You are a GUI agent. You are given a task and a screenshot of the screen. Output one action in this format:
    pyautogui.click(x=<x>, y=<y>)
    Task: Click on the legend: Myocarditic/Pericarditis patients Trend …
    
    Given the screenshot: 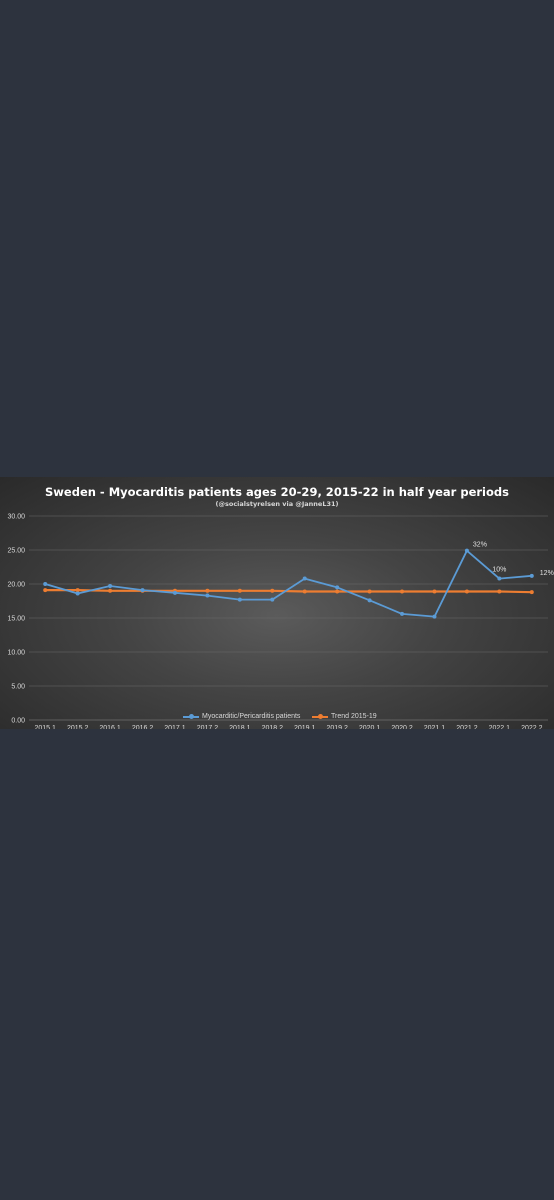 What is the action you would take?
    pyautogui.click(x=277, y=719)
    